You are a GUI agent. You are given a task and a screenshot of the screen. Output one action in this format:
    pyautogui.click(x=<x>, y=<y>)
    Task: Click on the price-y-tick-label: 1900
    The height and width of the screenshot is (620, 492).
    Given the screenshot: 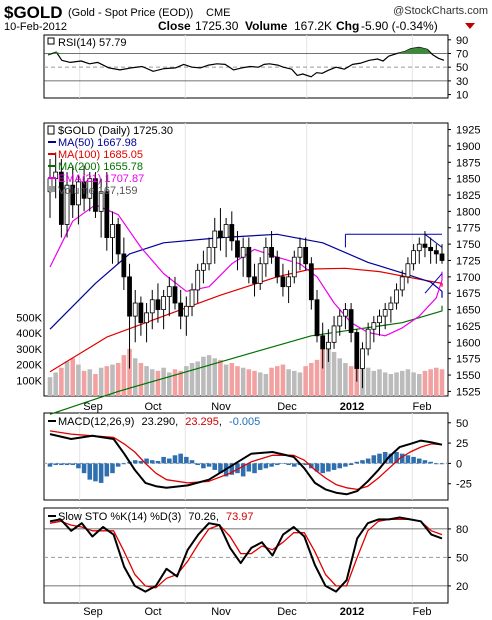 What is the action you would take?
    pyautogui.click(x=468, y=147)
    